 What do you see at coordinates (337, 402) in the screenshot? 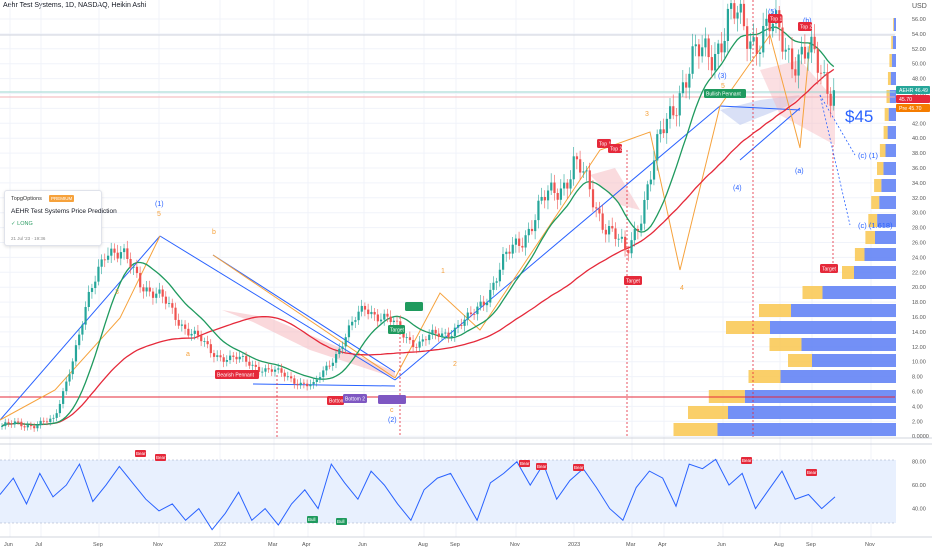
I see `annotation-label: Bottom` at bounding box center [337, 402].